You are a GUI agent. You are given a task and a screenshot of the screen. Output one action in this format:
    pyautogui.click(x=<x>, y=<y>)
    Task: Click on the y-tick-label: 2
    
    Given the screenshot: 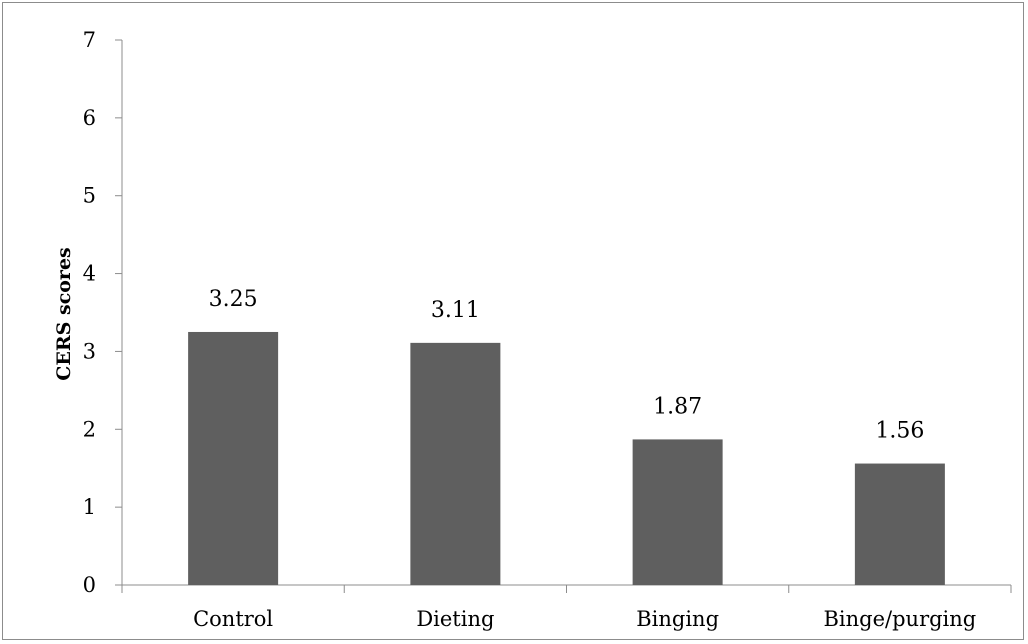 What is the action you would take?
    pyautogui.click(x=89, y=429)
    